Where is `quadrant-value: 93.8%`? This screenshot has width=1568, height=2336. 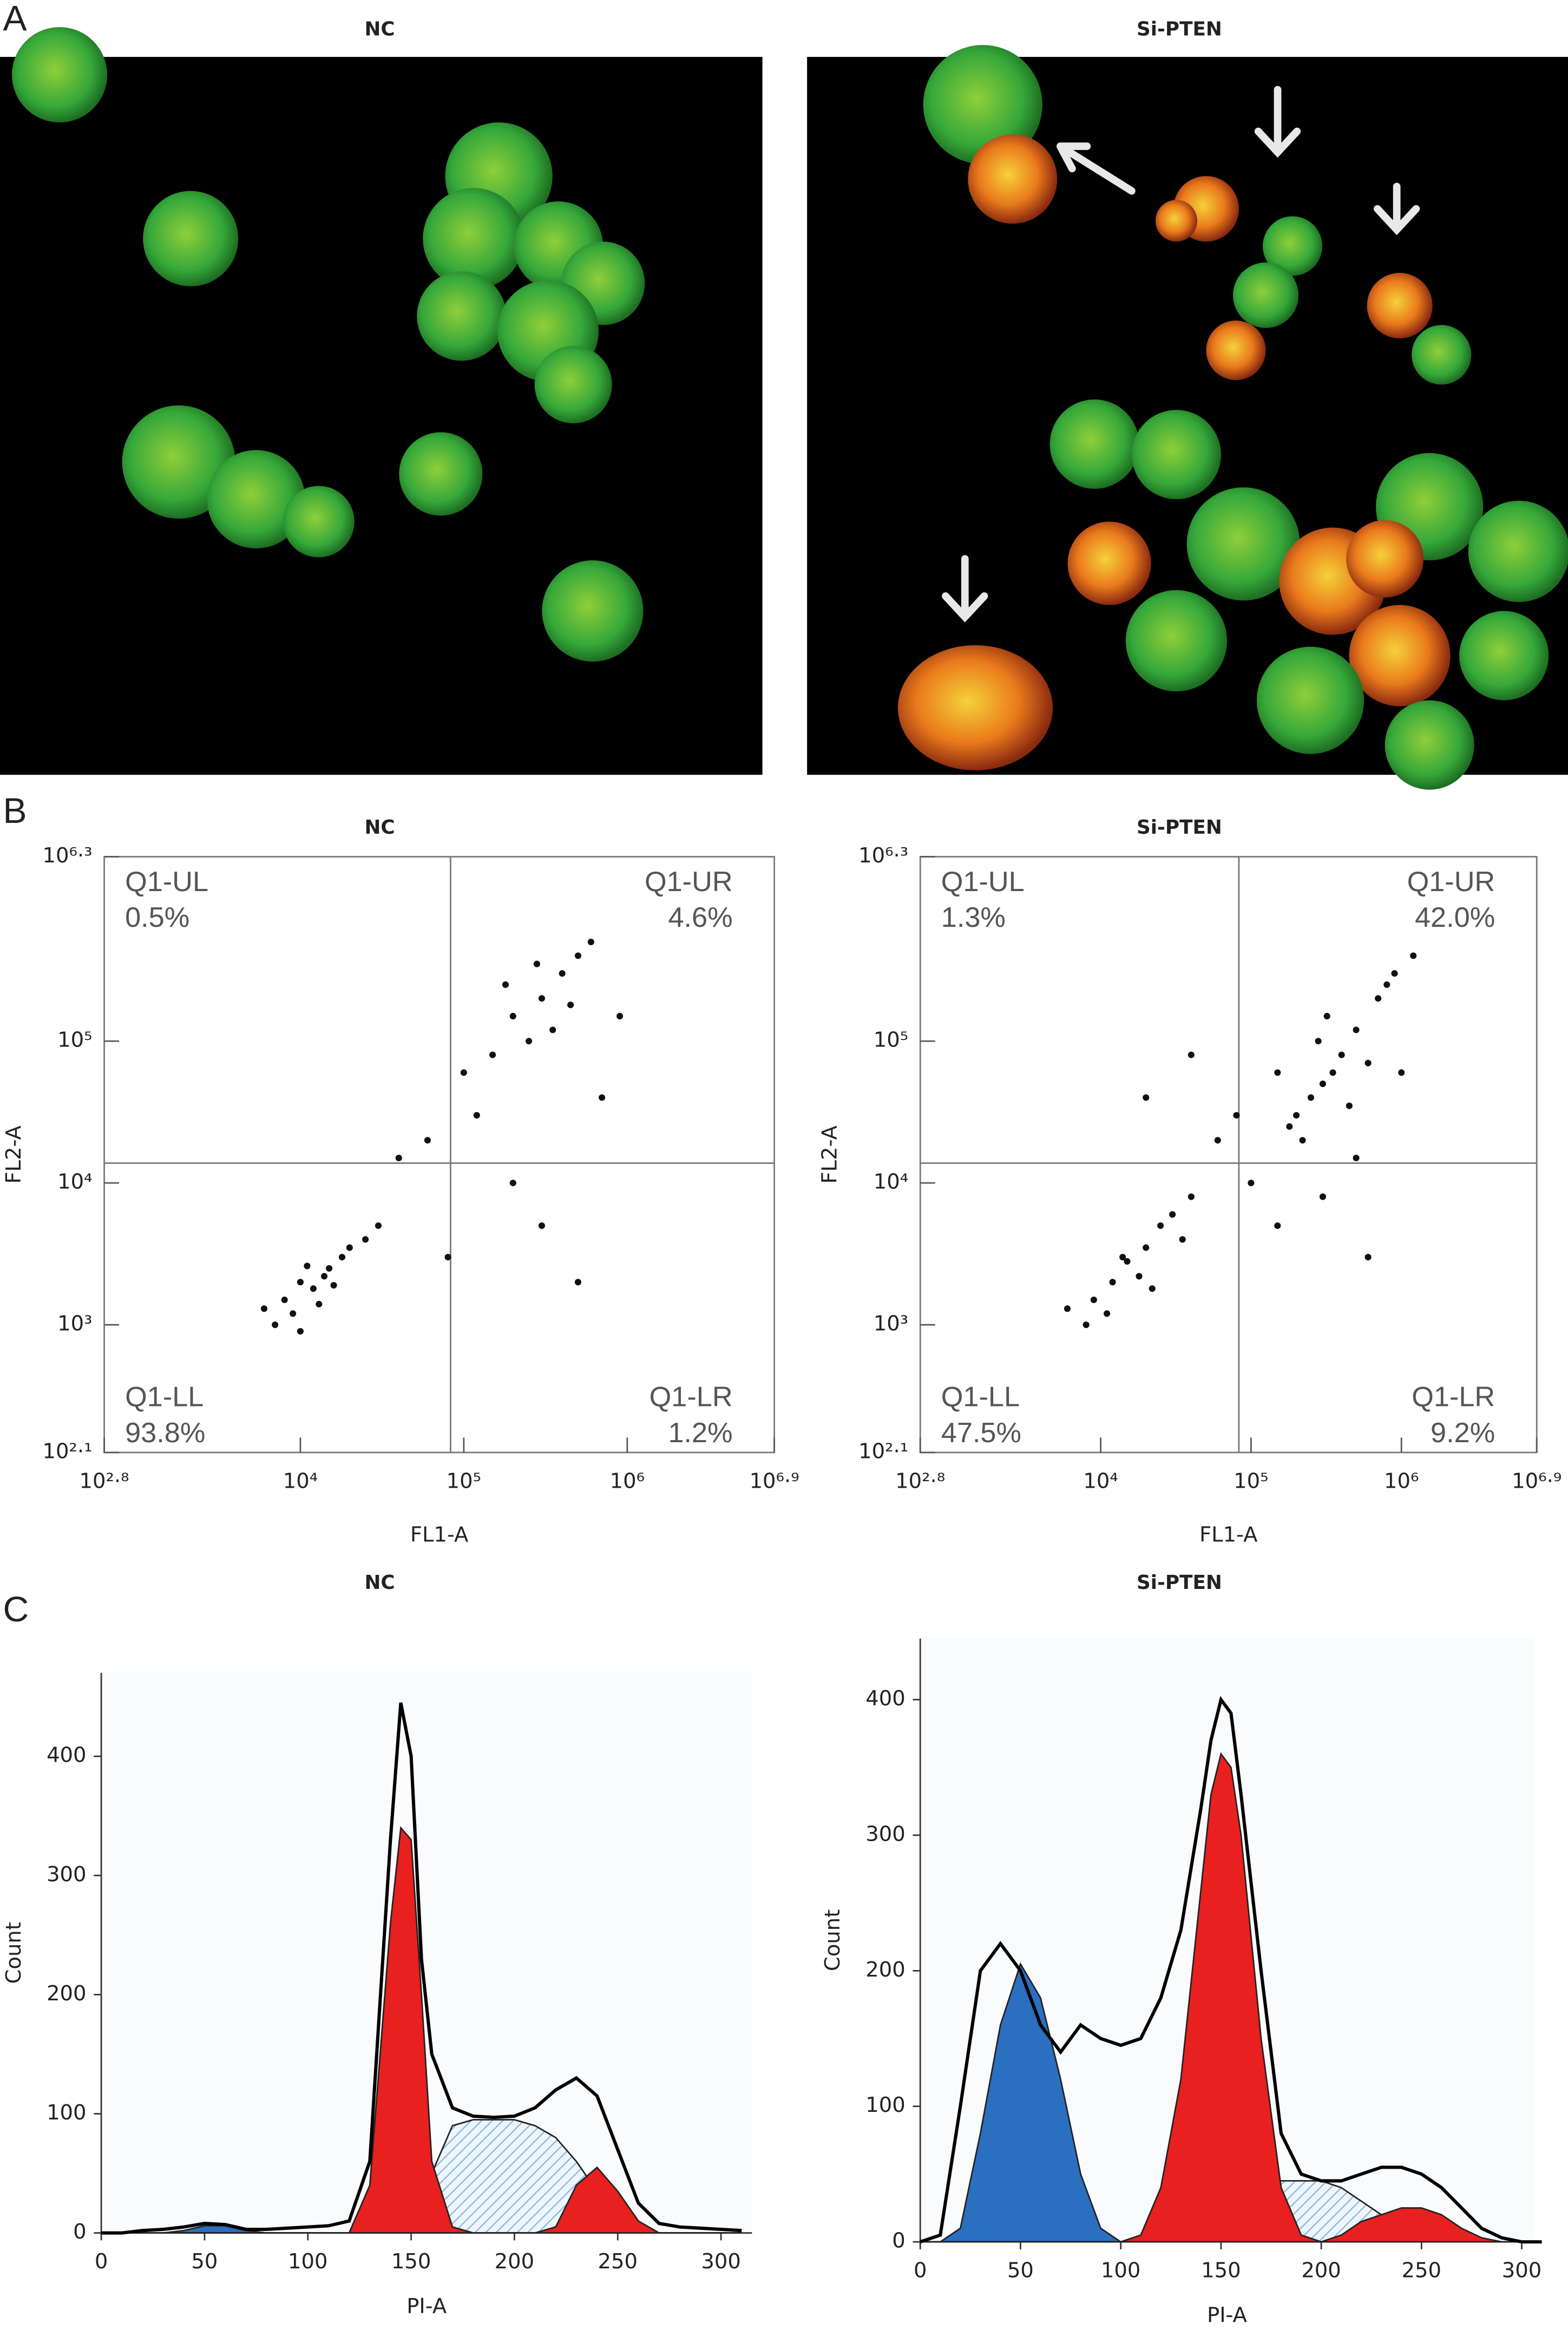 quadrant-value: 93.8% is located at coordinates (165, 1433).